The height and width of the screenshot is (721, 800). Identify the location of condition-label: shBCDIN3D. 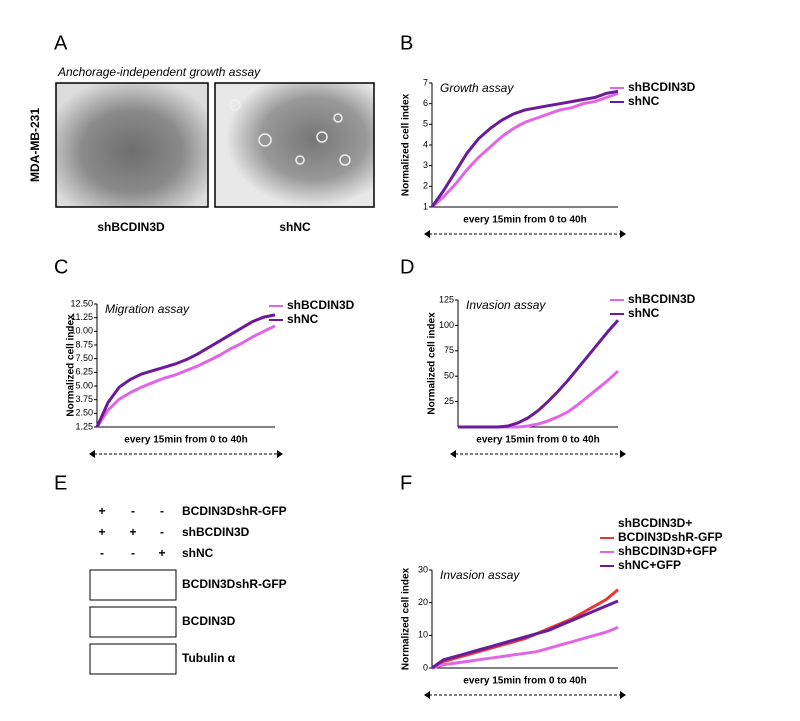
(216, 532).